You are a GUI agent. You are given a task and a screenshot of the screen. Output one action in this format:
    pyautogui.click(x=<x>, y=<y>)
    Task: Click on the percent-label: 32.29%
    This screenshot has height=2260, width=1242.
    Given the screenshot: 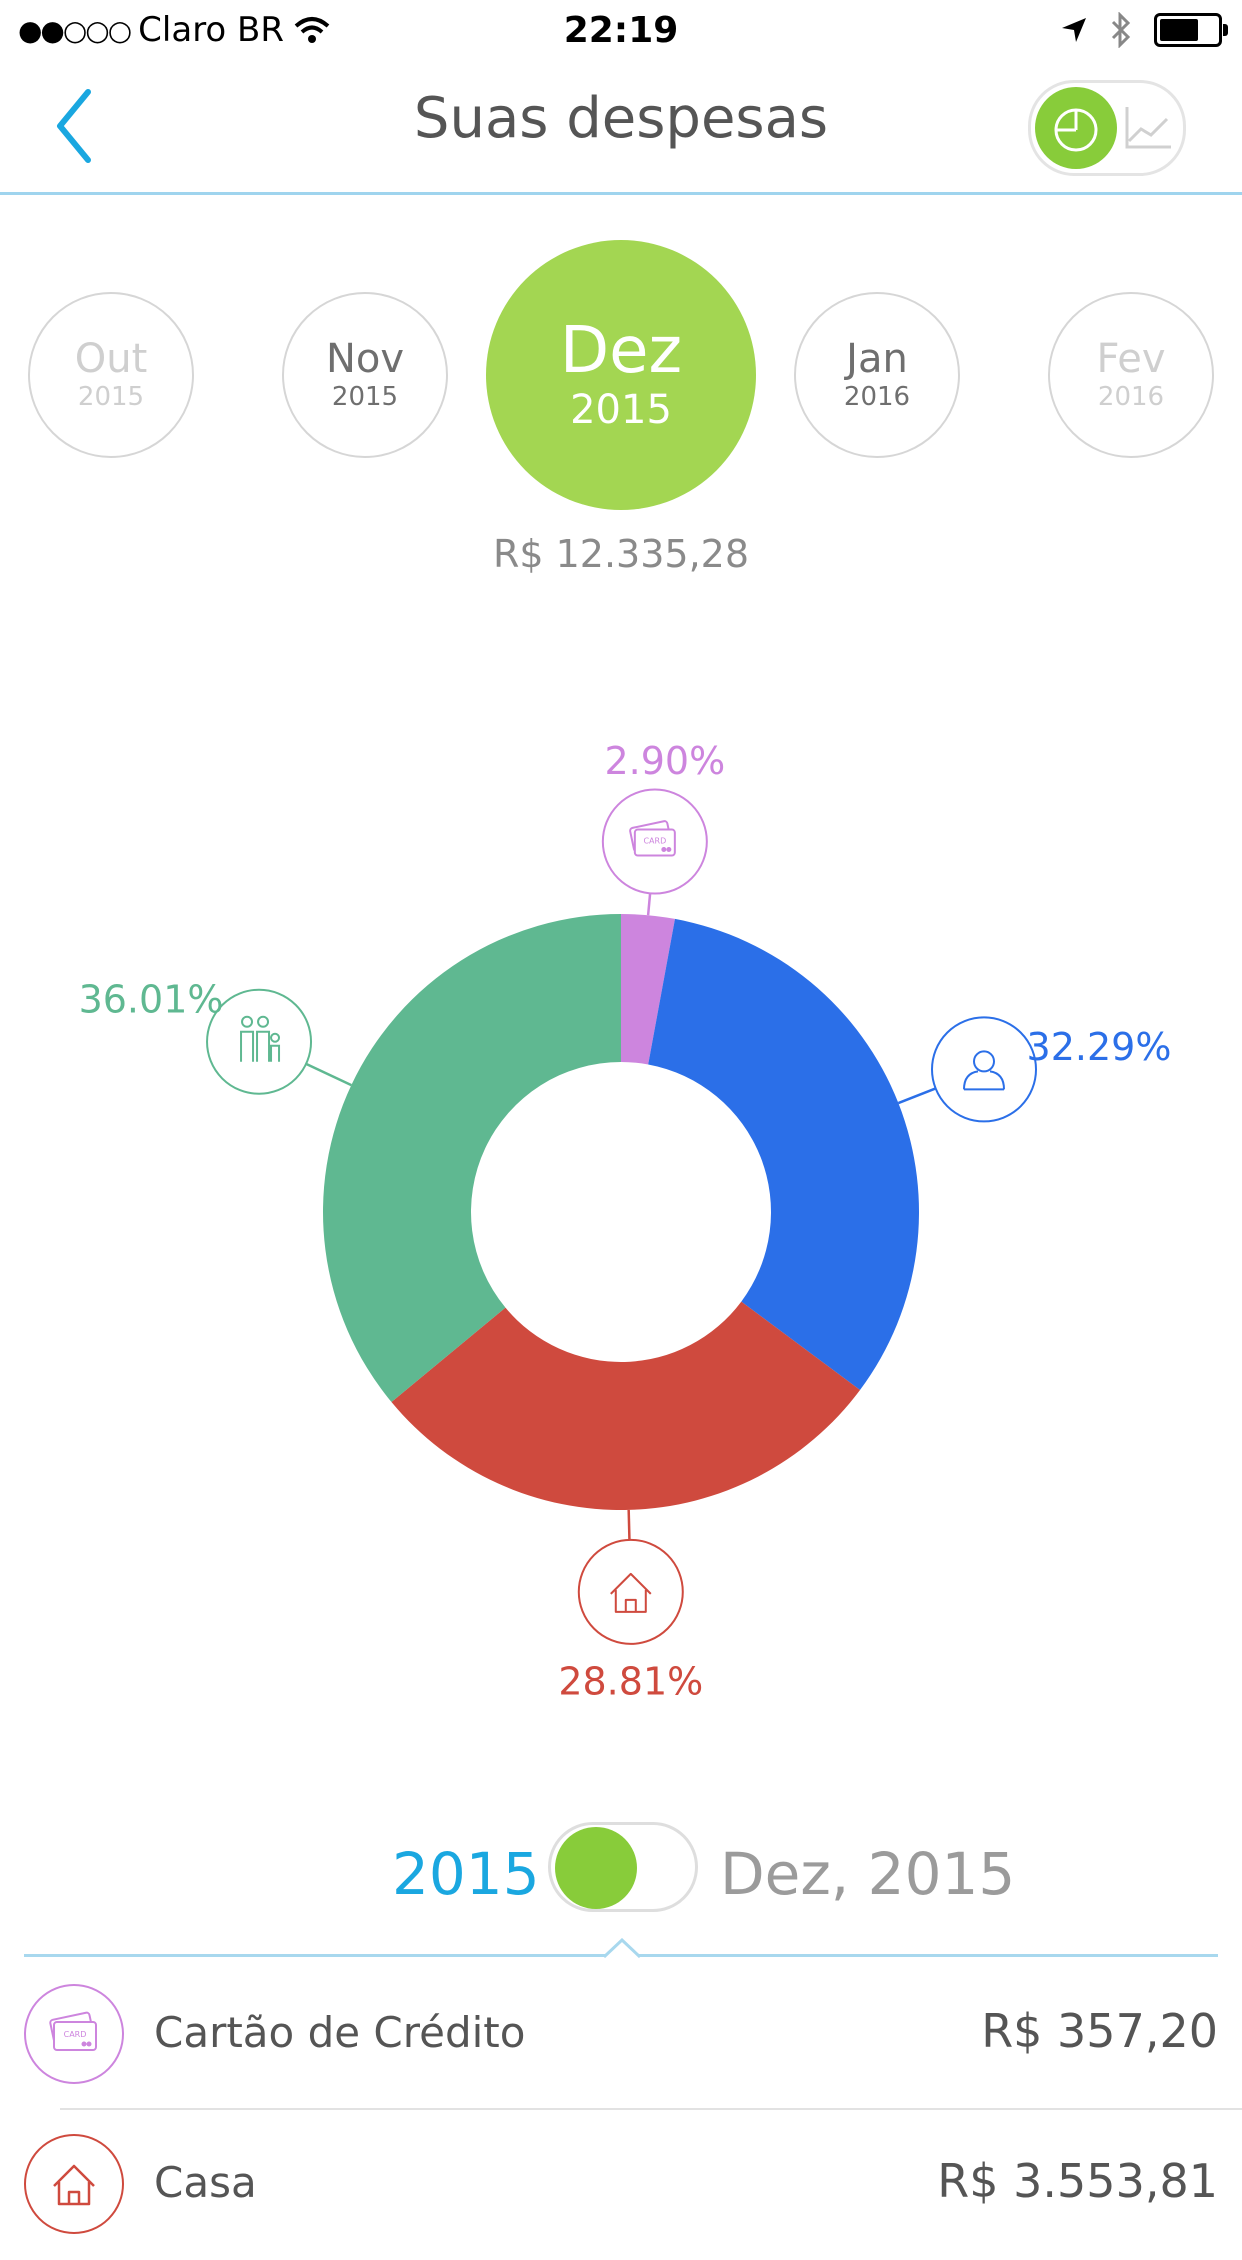 What is the action you would take?
    pyautogui.click(x=1099, y=1047)
    